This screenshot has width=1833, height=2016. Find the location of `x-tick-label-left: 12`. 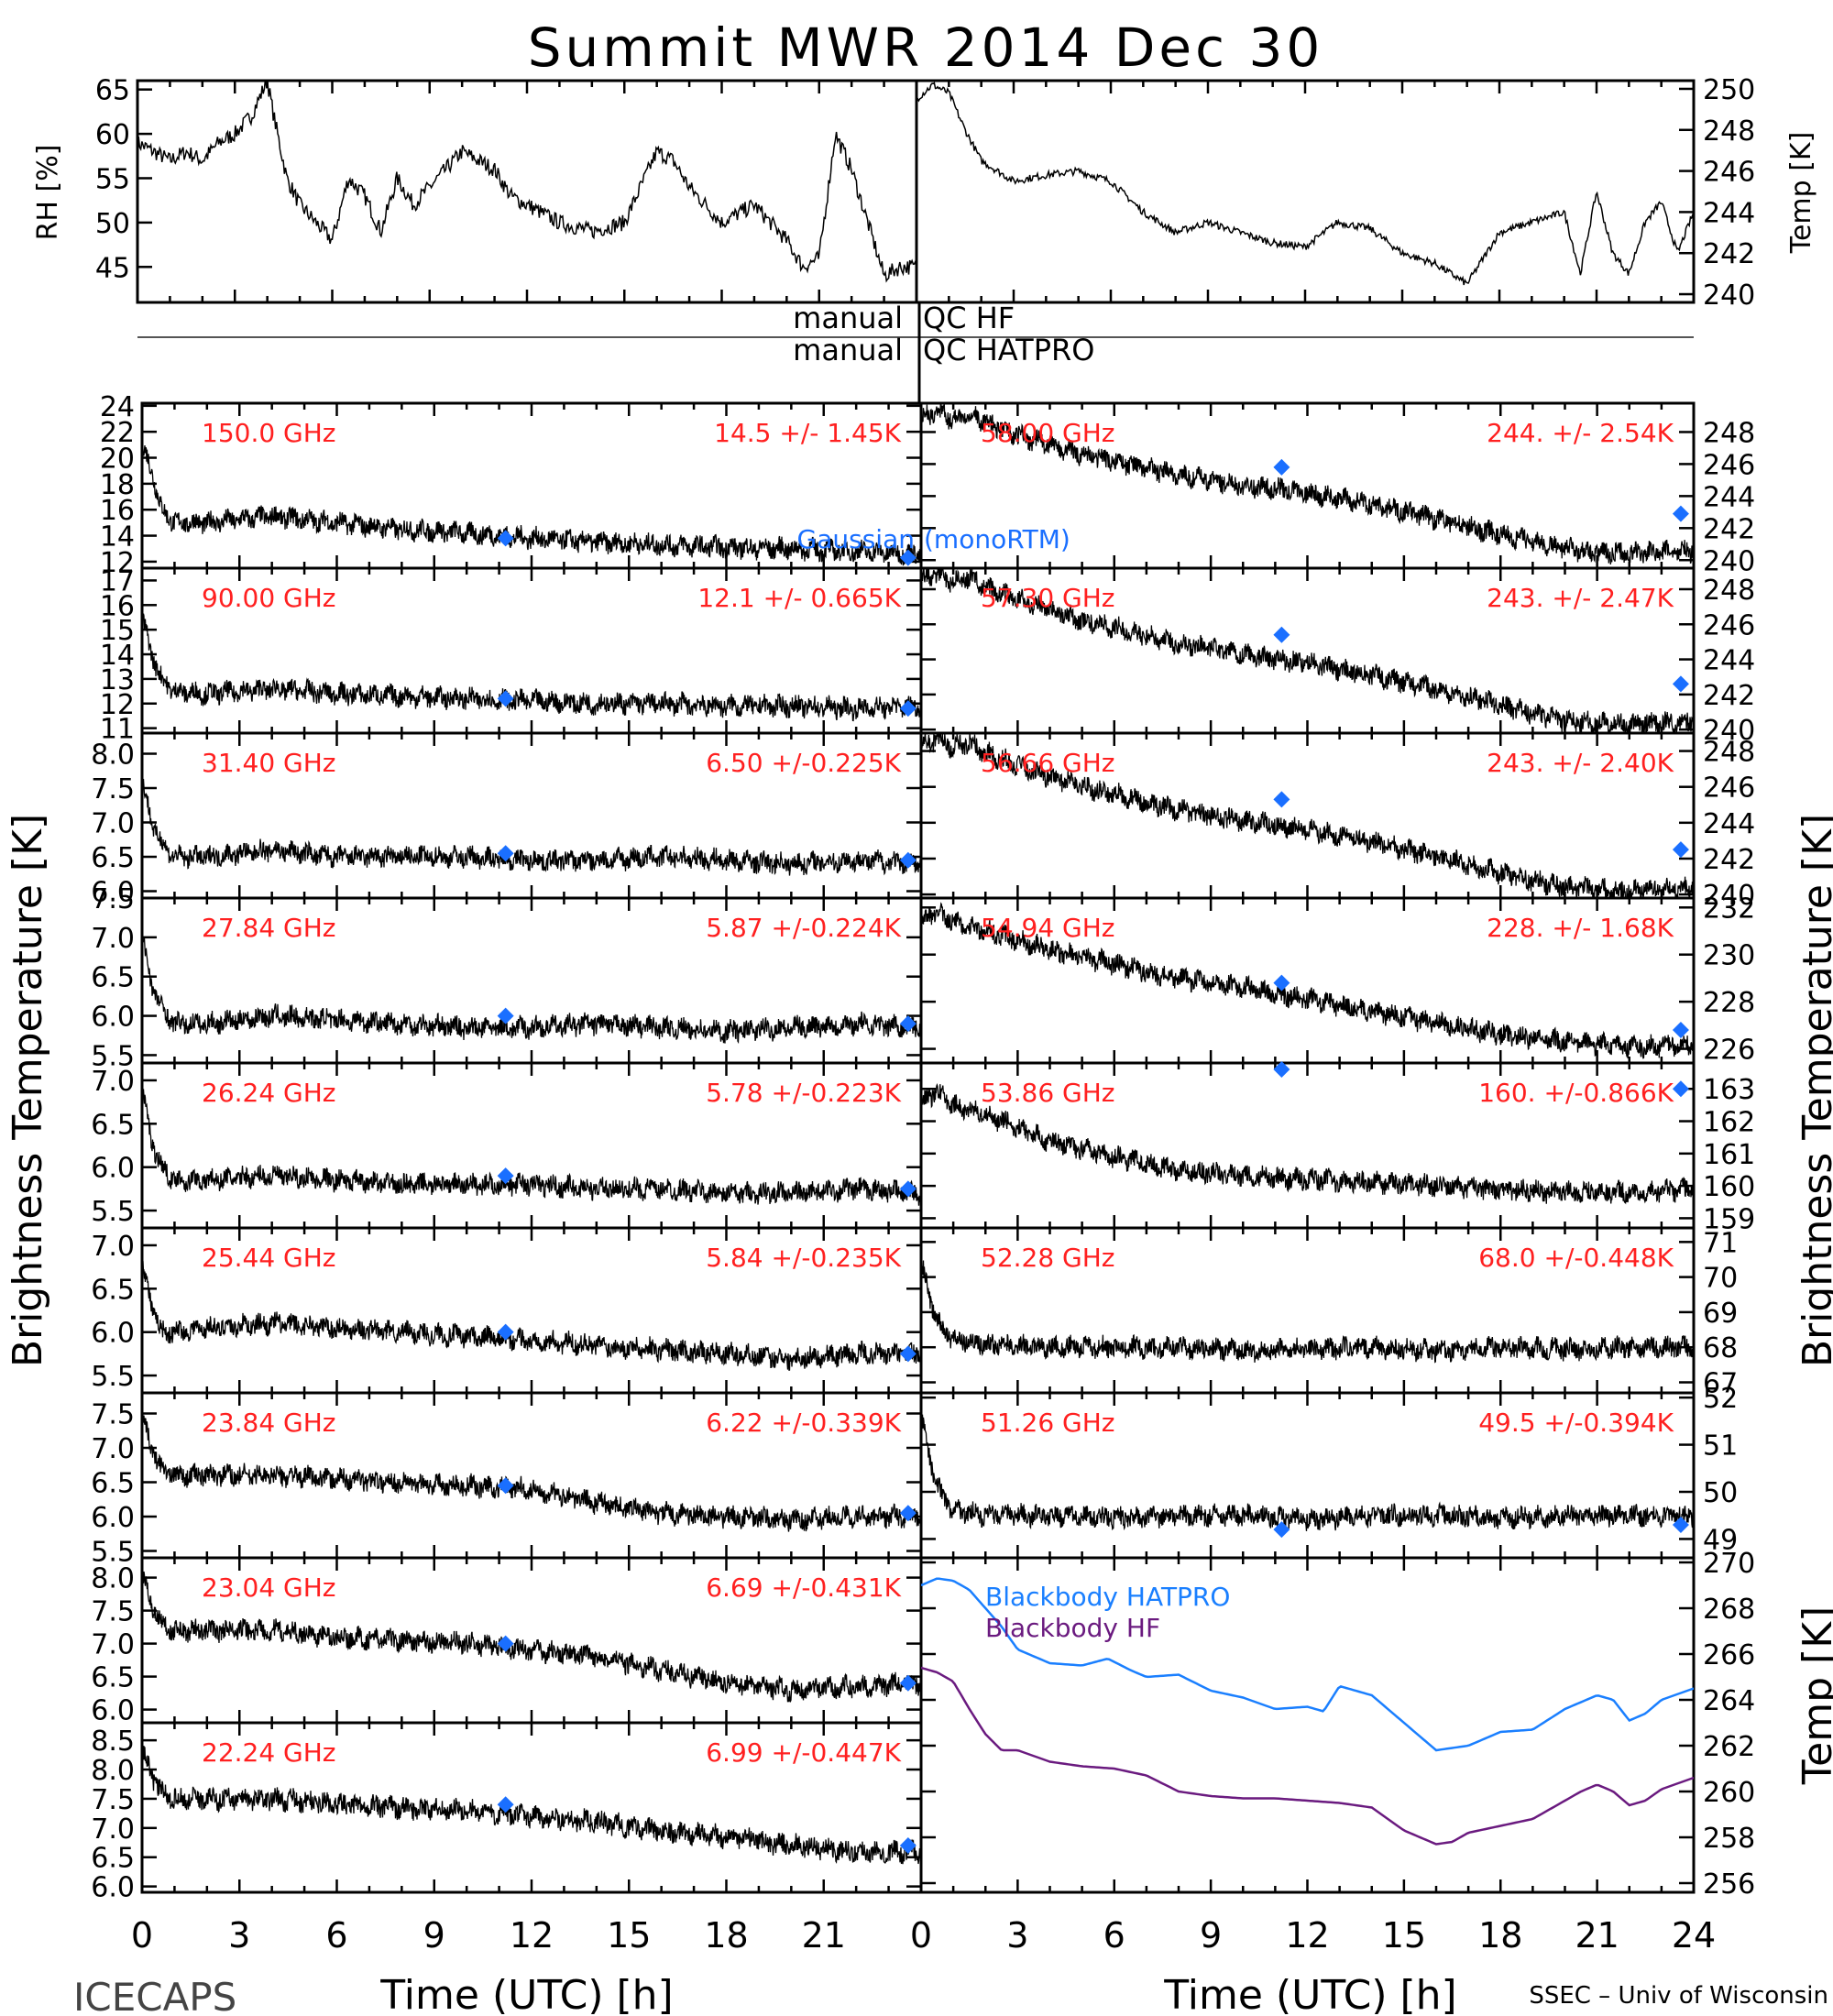

x-tick-label-left: 12 is located at coordinates (532, 1935).